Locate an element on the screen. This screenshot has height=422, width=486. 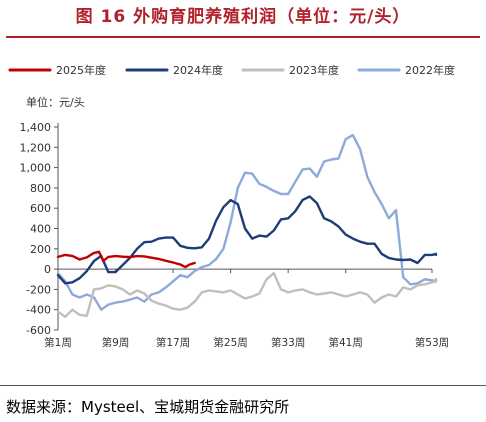
y-tick-label: 400 is located at coordinates (40, 229).